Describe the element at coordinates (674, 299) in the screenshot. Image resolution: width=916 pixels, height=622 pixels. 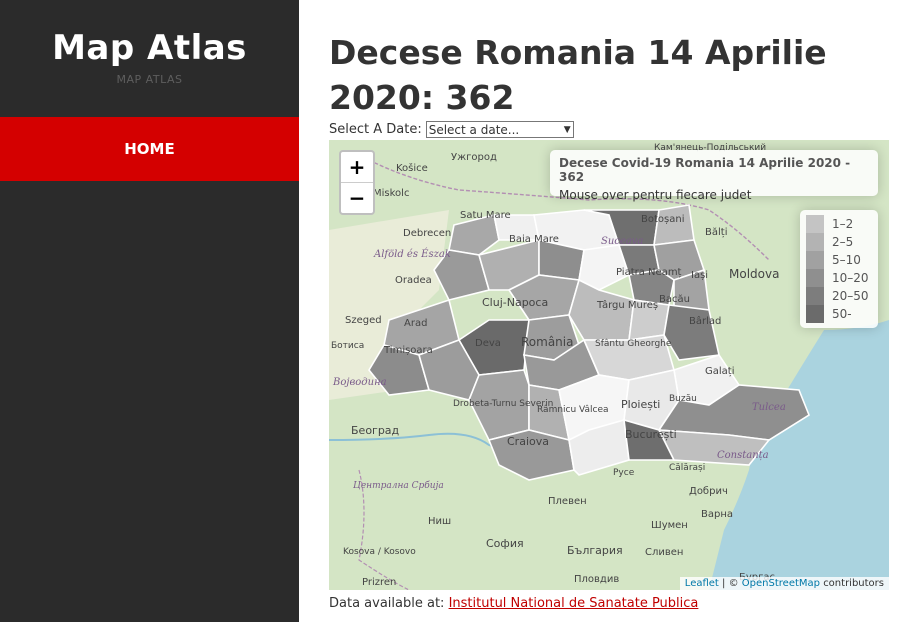
I see `label-bac: Bacău` at that location.